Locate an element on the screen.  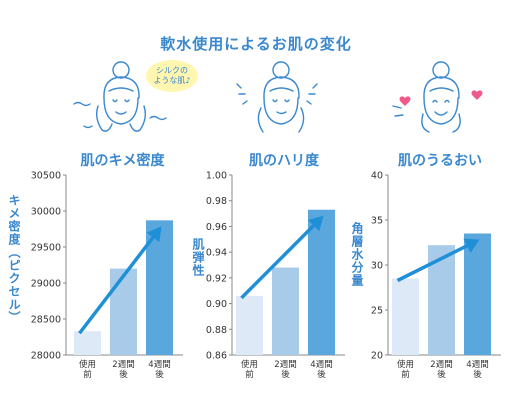
smiling-girl-with-hearts-illustration is located at coordinates (437, 97).